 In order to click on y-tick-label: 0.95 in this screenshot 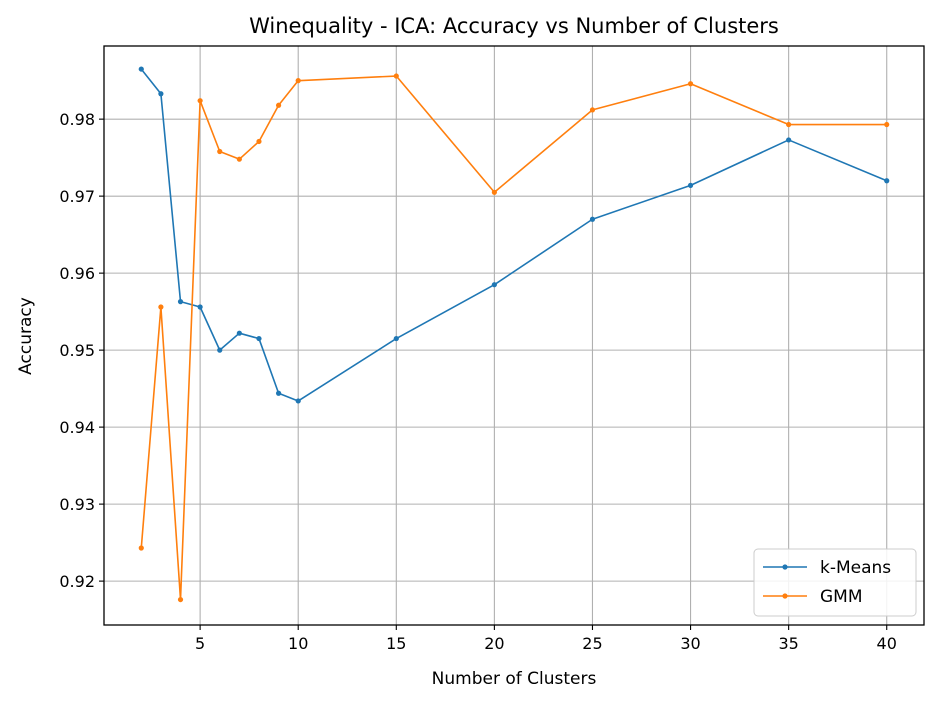, I will do `click(77, 350)`.